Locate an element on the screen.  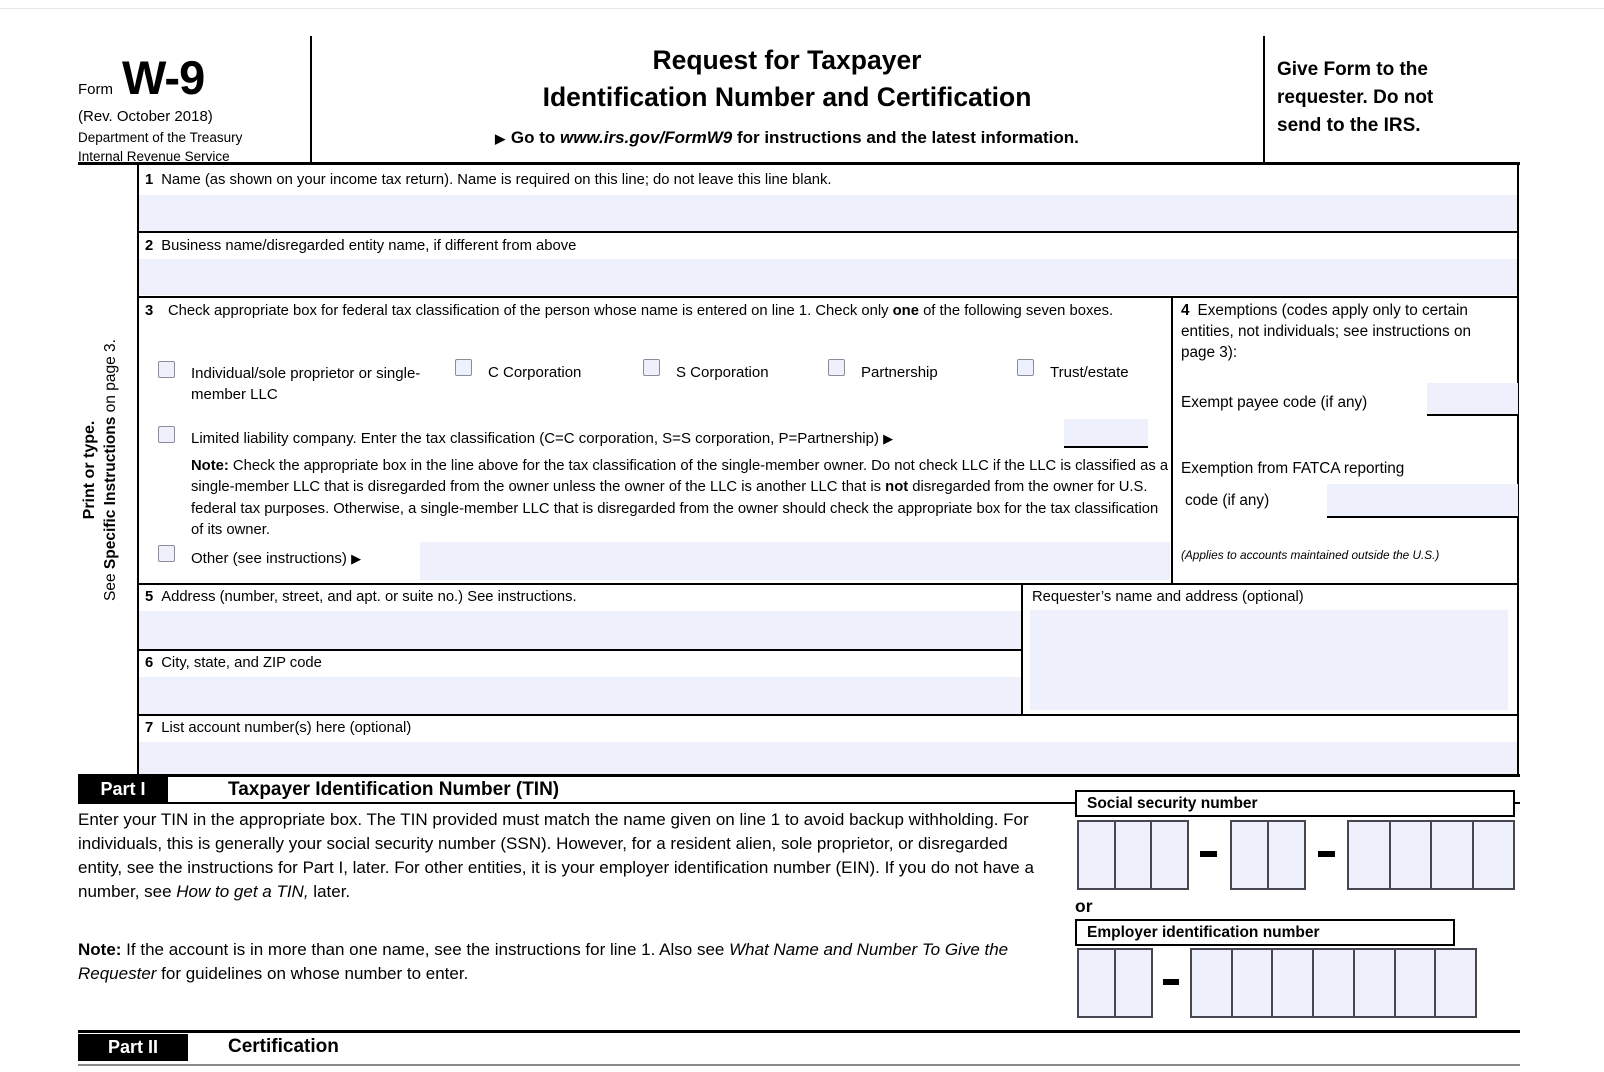
fatca-label-line1: Exemption from FATCA reporting is located at coordinates (1293, 468).